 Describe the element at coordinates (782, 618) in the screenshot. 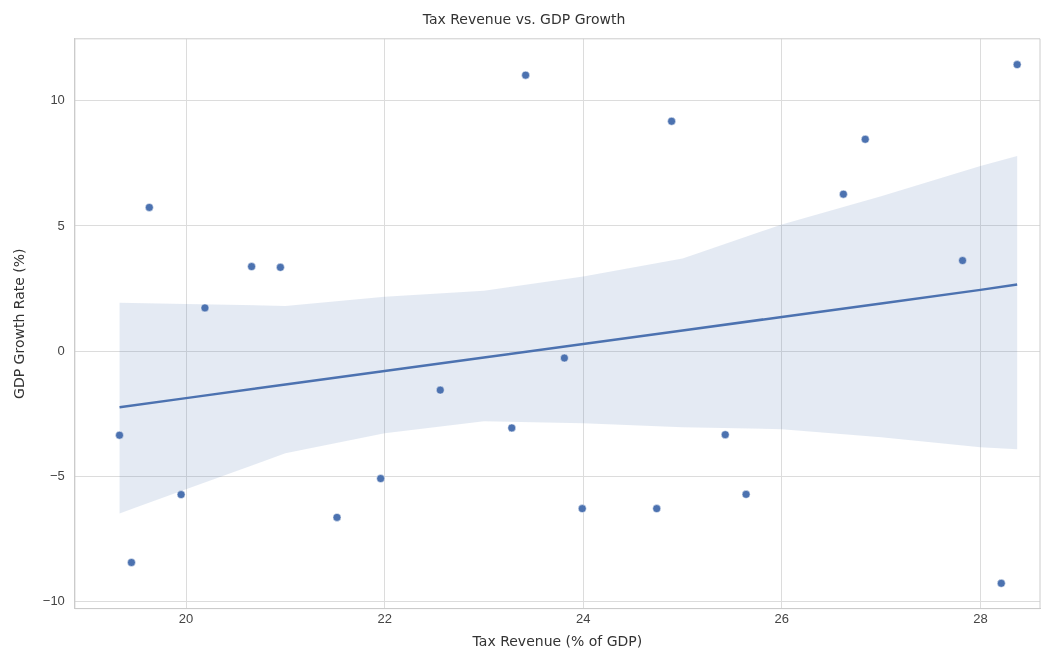

I see `x-tick-label: 26` at that location.